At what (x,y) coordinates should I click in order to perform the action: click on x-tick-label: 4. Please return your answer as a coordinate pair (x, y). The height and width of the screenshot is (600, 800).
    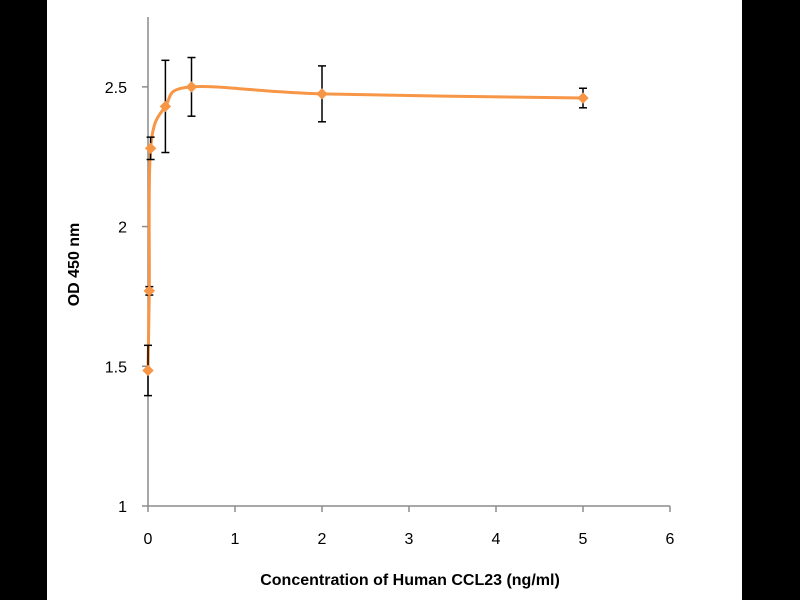
    Looking at the image, I should click on (496, 539).